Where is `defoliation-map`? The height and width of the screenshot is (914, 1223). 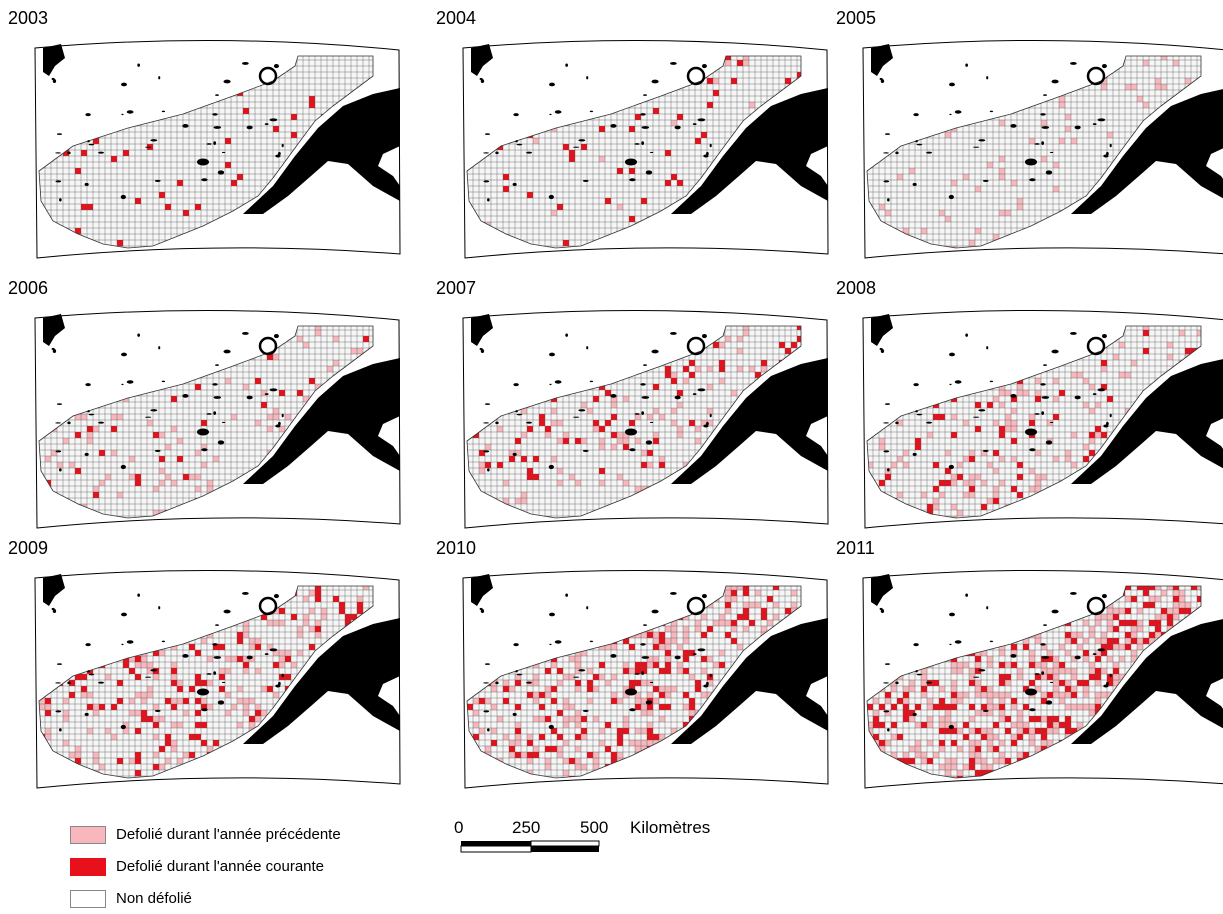
defoliation-map is located at coordinates (218, 418).